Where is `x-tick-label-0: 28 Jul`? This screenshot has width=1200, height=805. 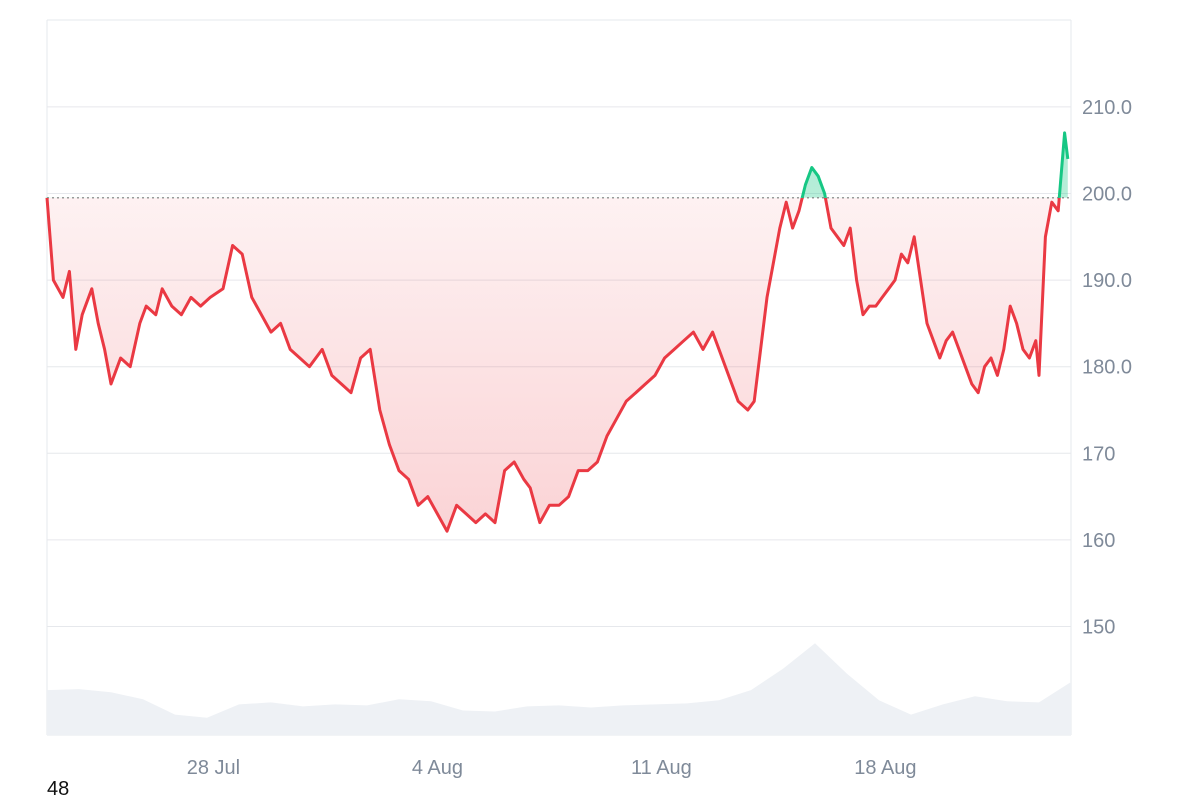
x-tick-label-0: 28 Jul is located at coordinates (213, 768).